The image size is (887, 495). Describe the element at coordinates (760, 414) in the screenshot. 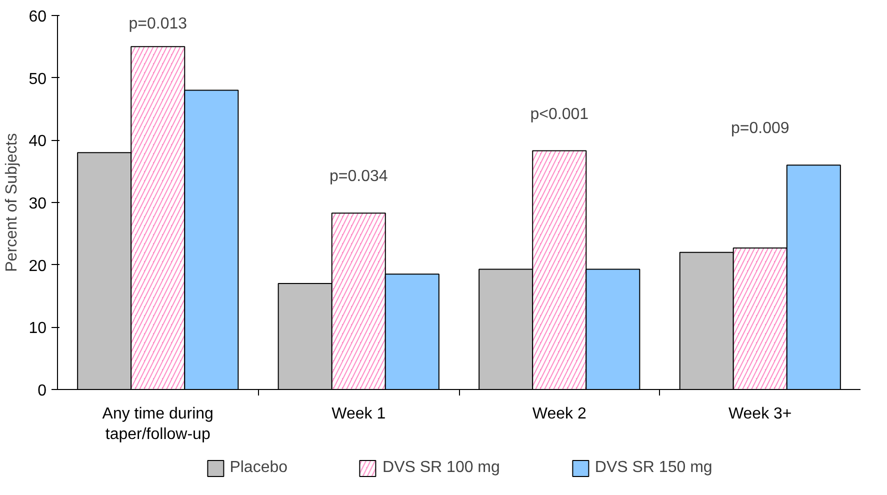

I see `x-tick-label: Week 3+` at that location.